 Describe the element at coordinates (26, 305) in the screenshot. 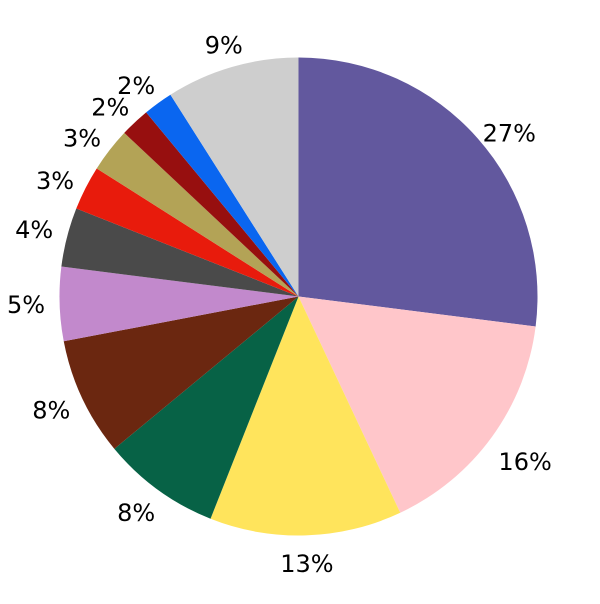

I see `slice-label-5: 5%` at that location.